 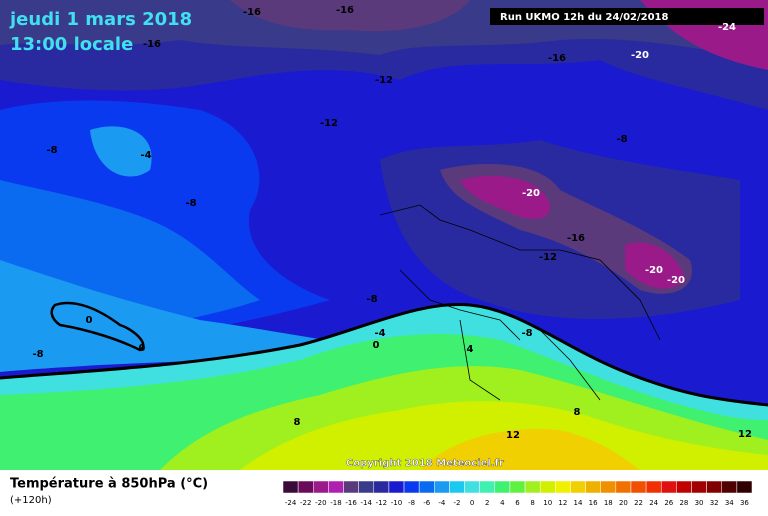 I want to click on scale-label: -8, so click(x=411, y=503).